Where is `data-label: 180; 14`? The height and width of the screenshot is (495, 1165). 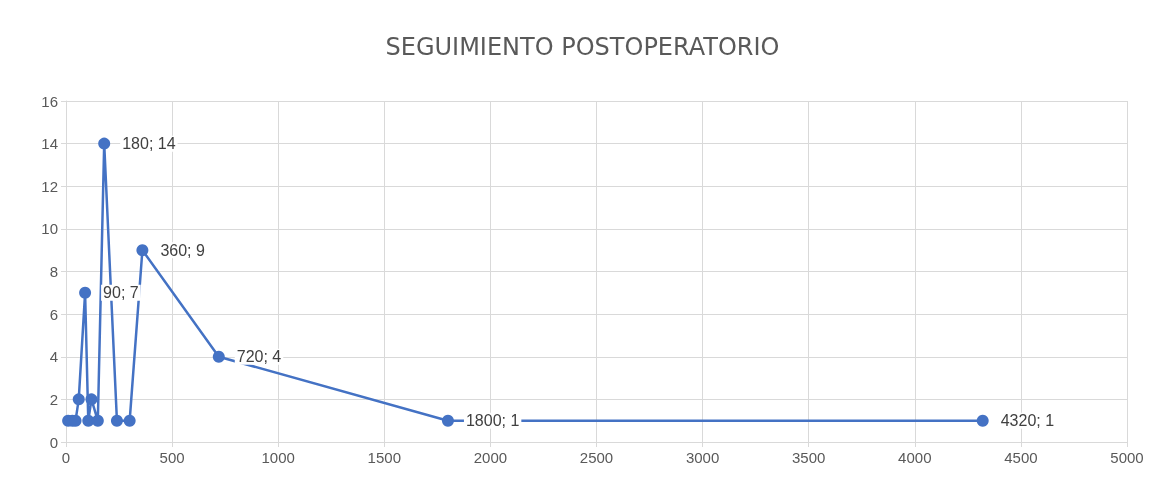 data-label: 180; 14 is located at coordinates (149, 144).